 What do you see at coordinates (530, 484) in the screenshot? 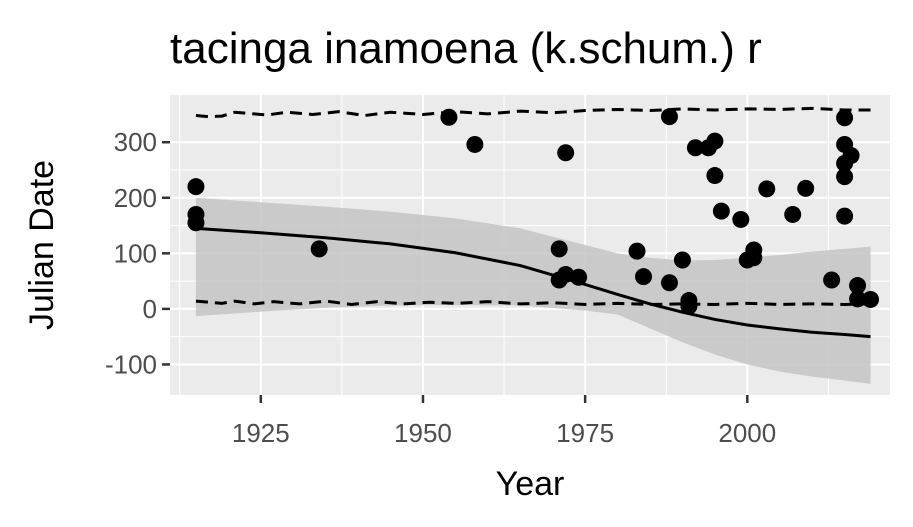
I see `x-axis-title: Year` at bounding box center [530, 484].